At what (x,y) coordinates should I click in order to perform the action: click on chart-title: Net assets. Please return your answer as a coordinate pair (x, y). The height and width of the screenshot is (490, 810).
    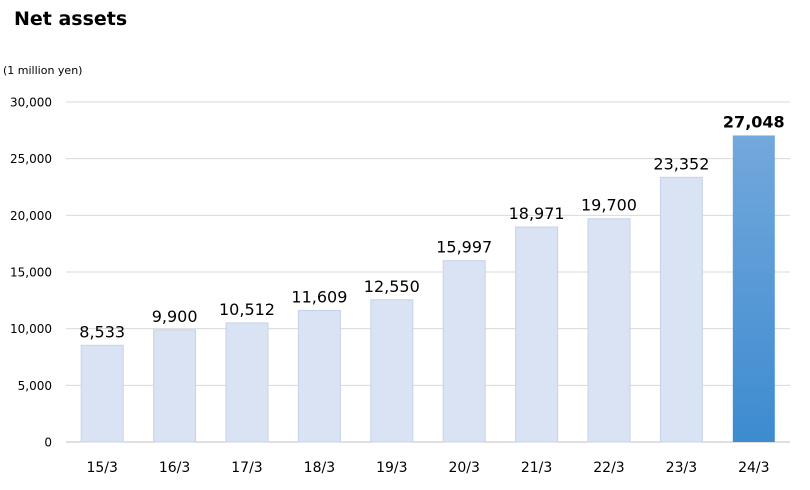
    Looking at the image, I should click on (71, 19).